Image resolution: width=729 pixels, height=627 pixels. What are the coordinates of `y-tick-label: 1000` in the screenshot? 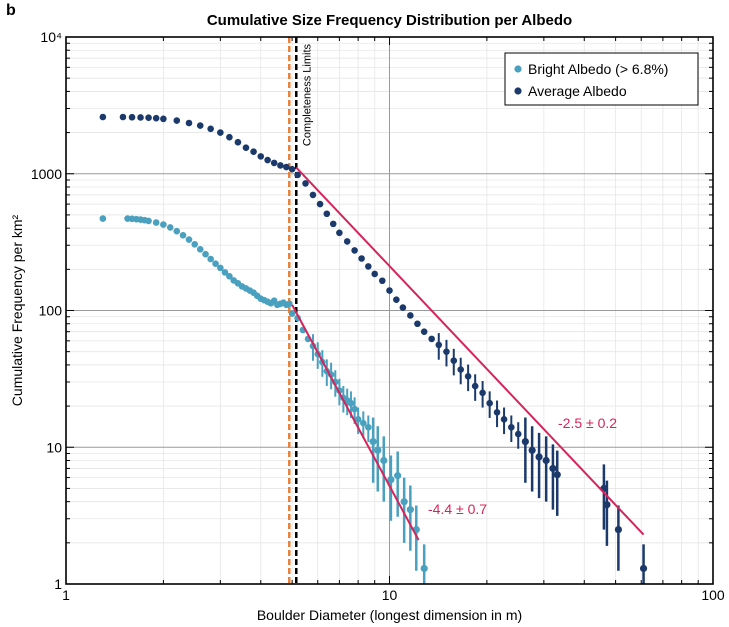 It's located at (46, 174).